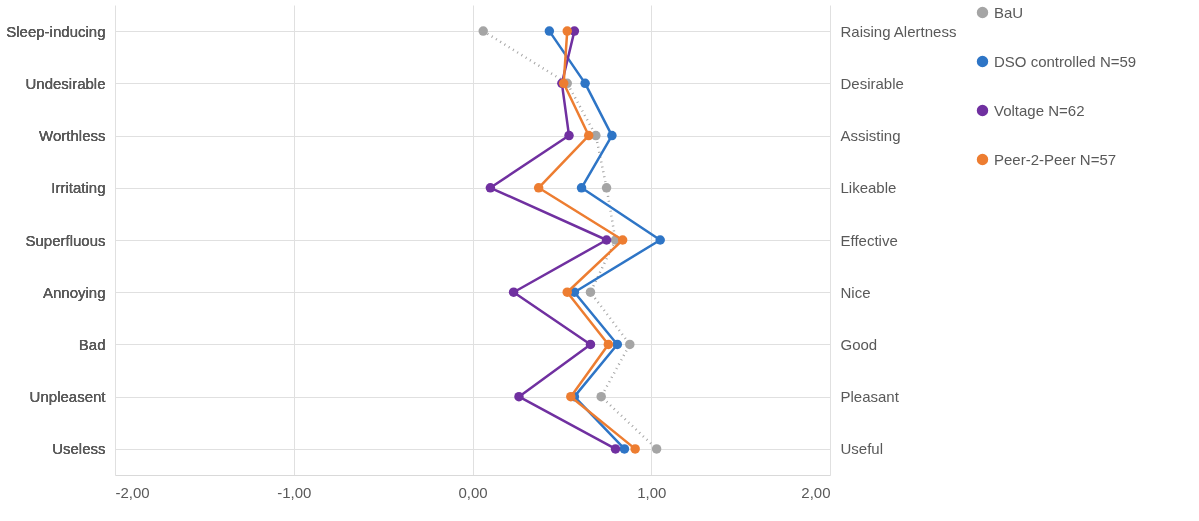  Describe the element at coordinates (869, 240) in the screenshot. I see `y2-tick-label: Effective` at that location.